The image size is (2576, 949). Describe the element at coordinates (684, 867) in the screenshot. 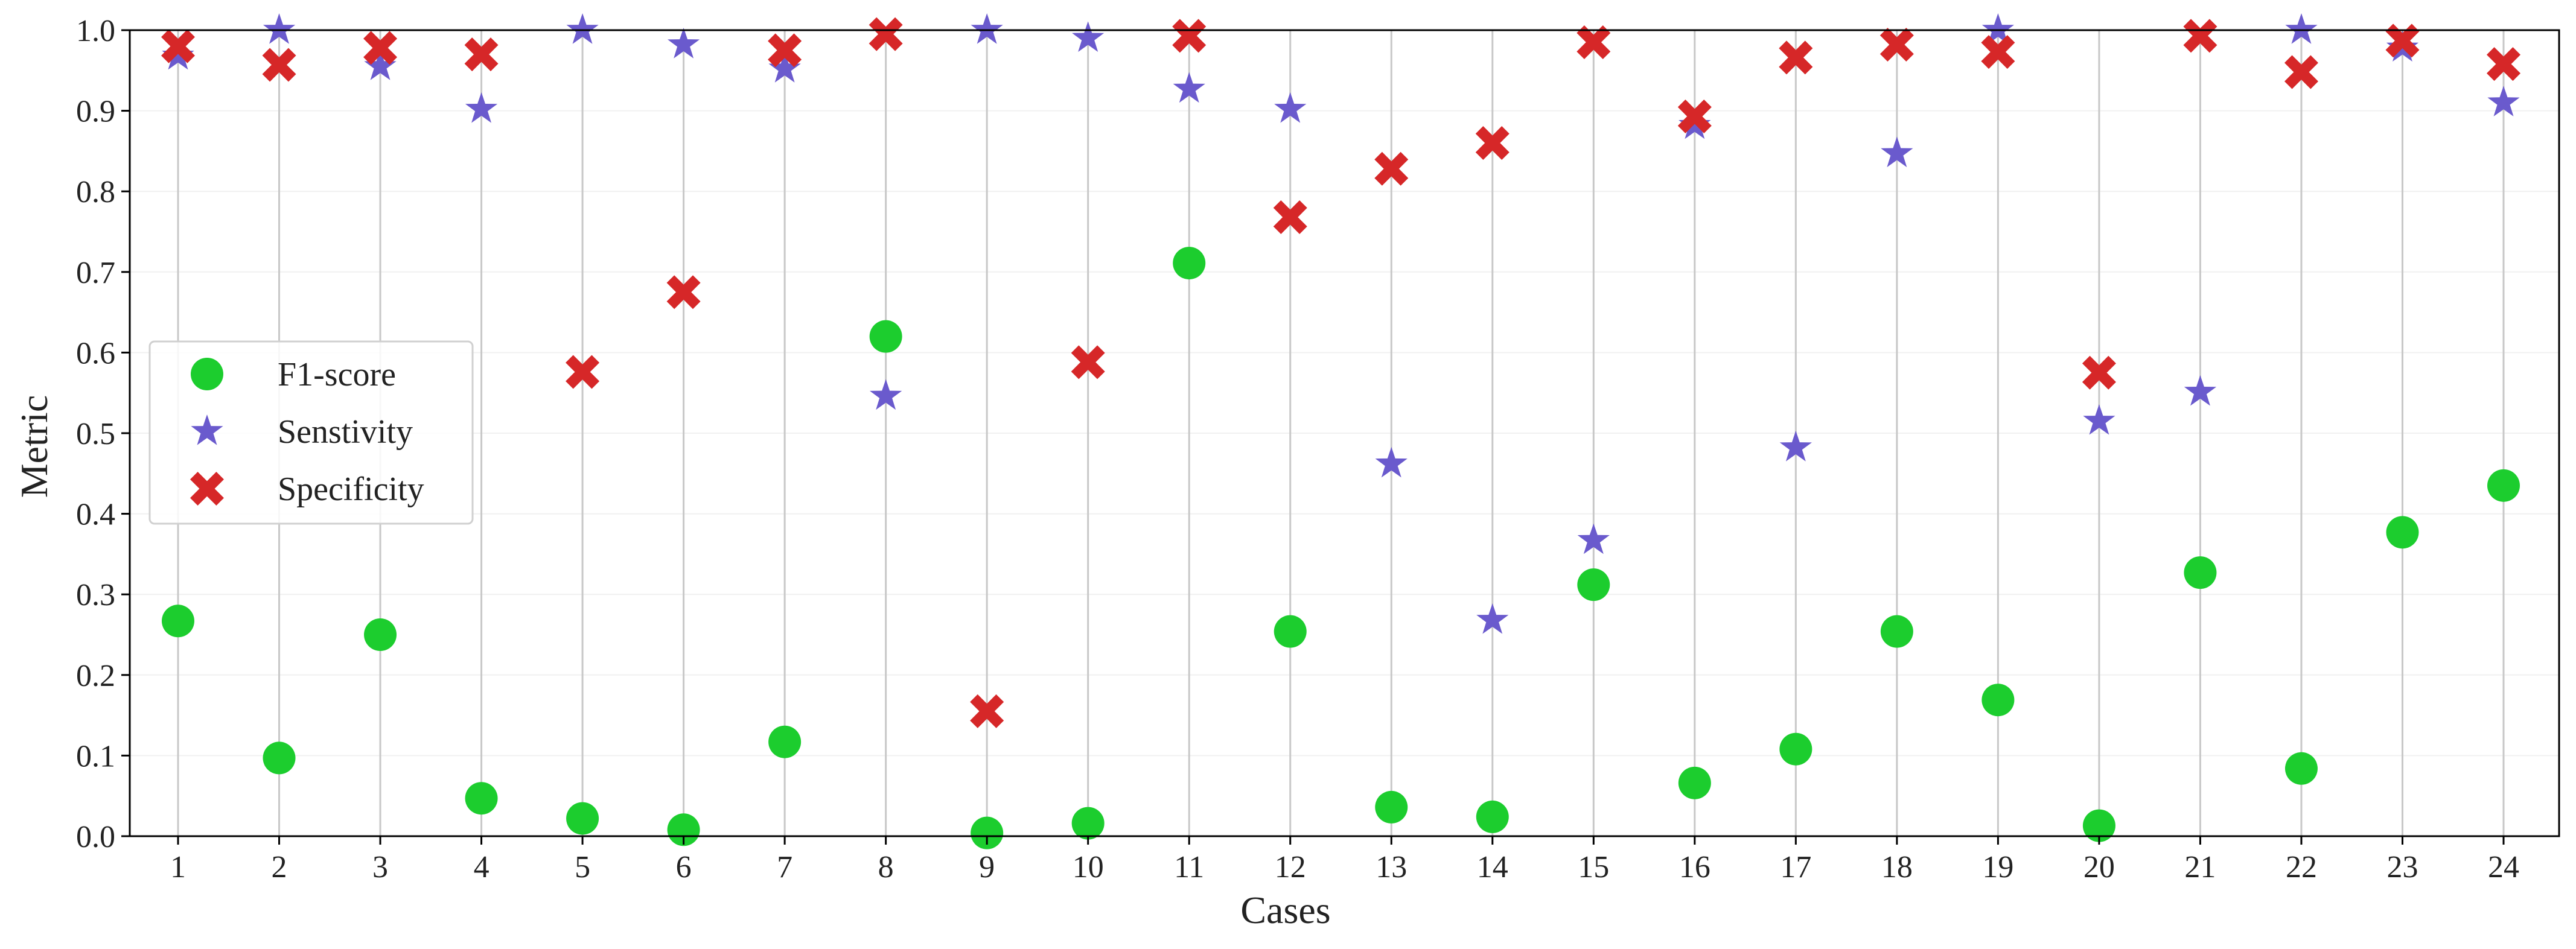

I see `x-tick-label: 6` at that location.